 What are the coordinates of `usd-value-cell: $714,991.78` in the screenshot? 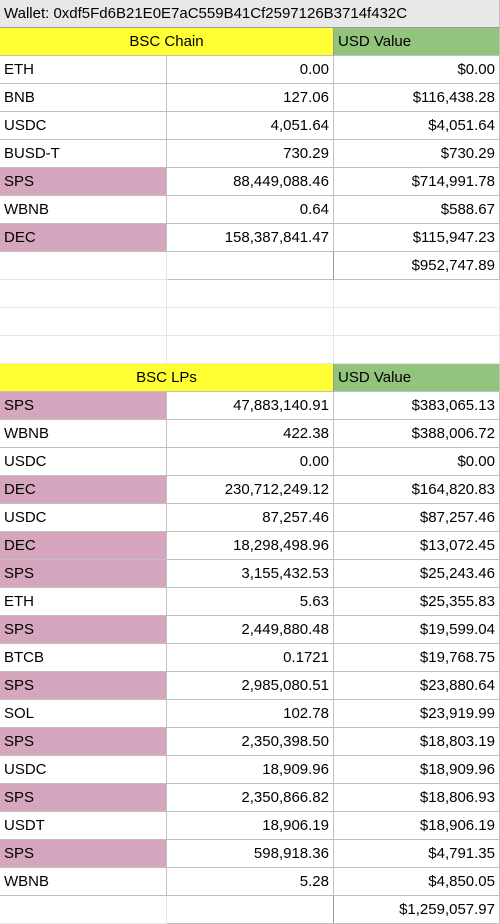 It's located at (417, 182).